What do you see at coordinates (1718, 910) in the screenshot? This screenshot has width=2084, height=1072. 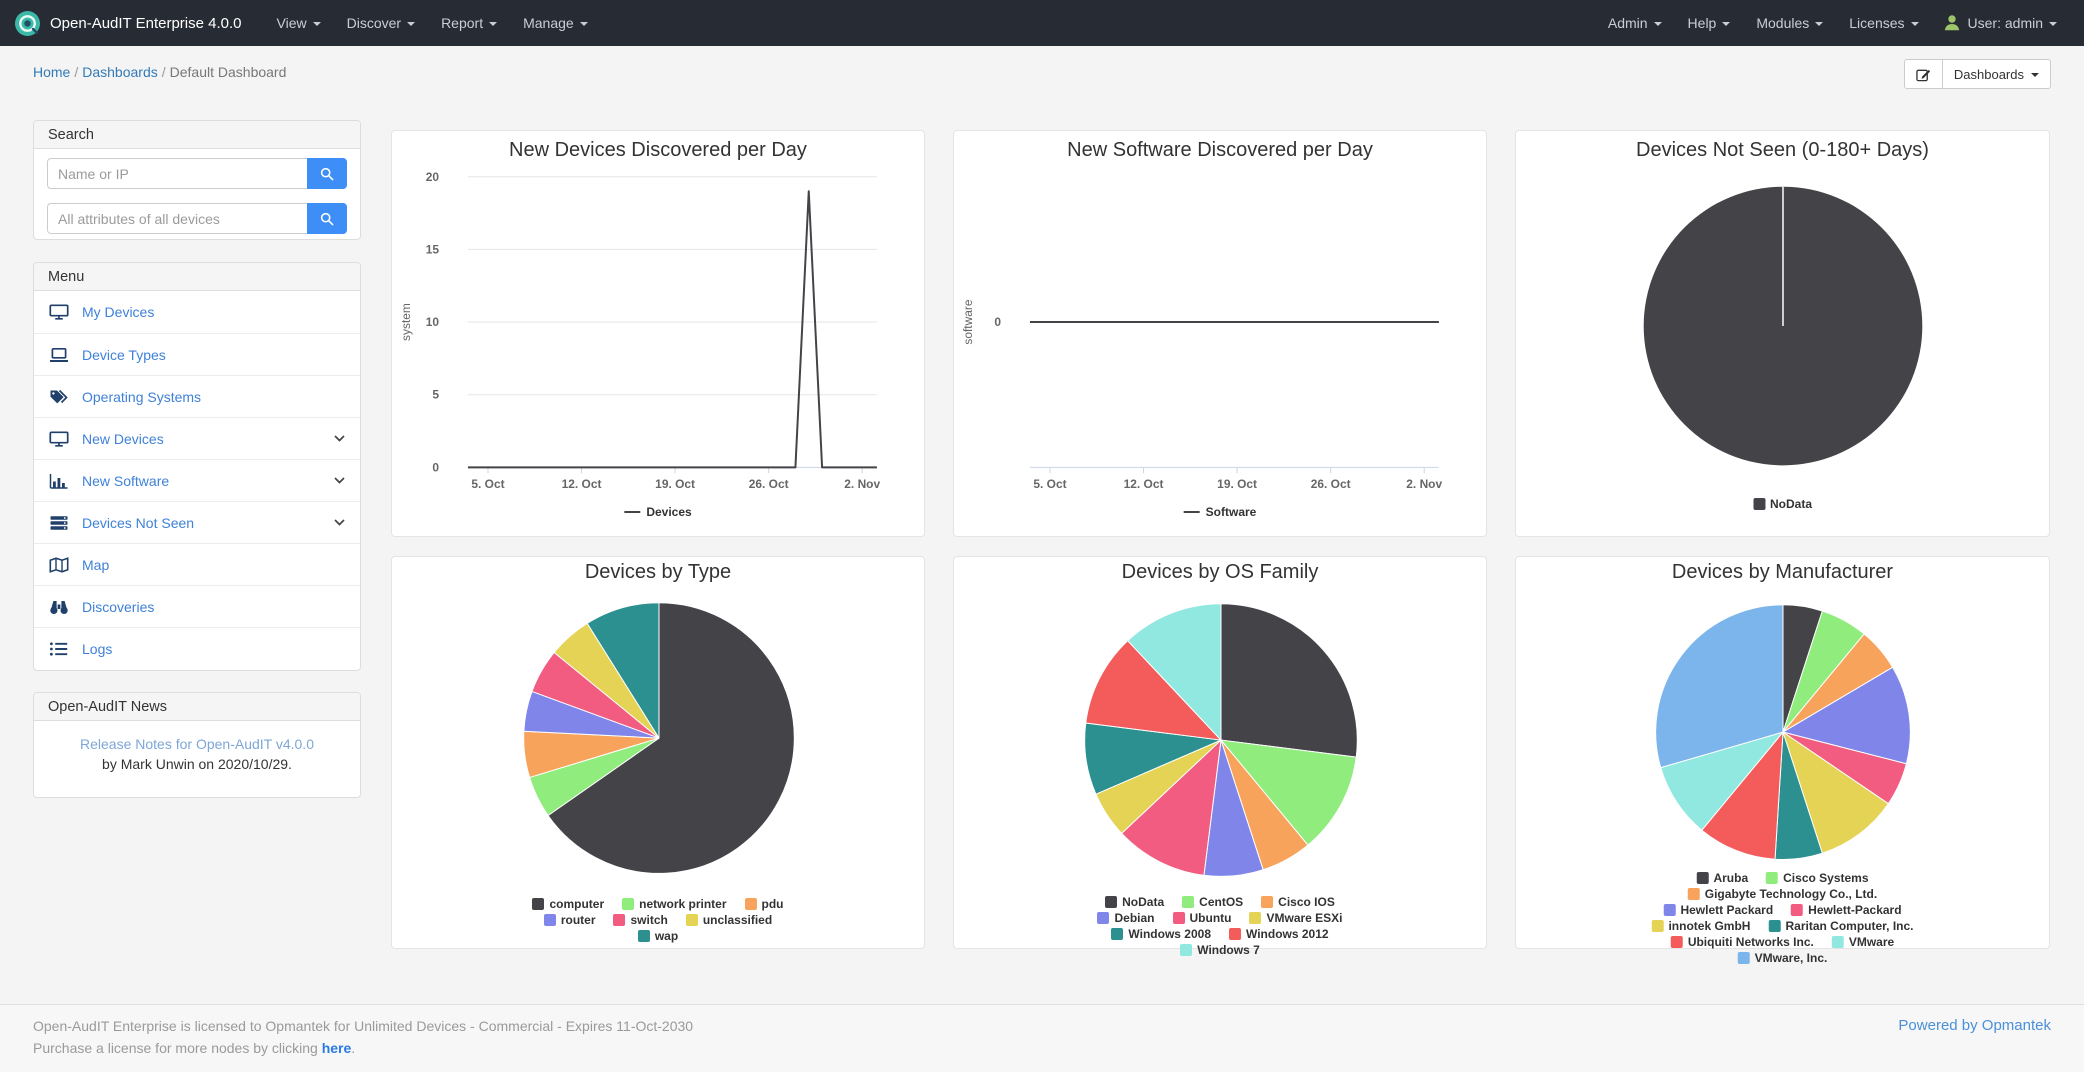 I see `legend-item-hewlett-packard: Hewlett Packard` at bounding box center [1718, 910].